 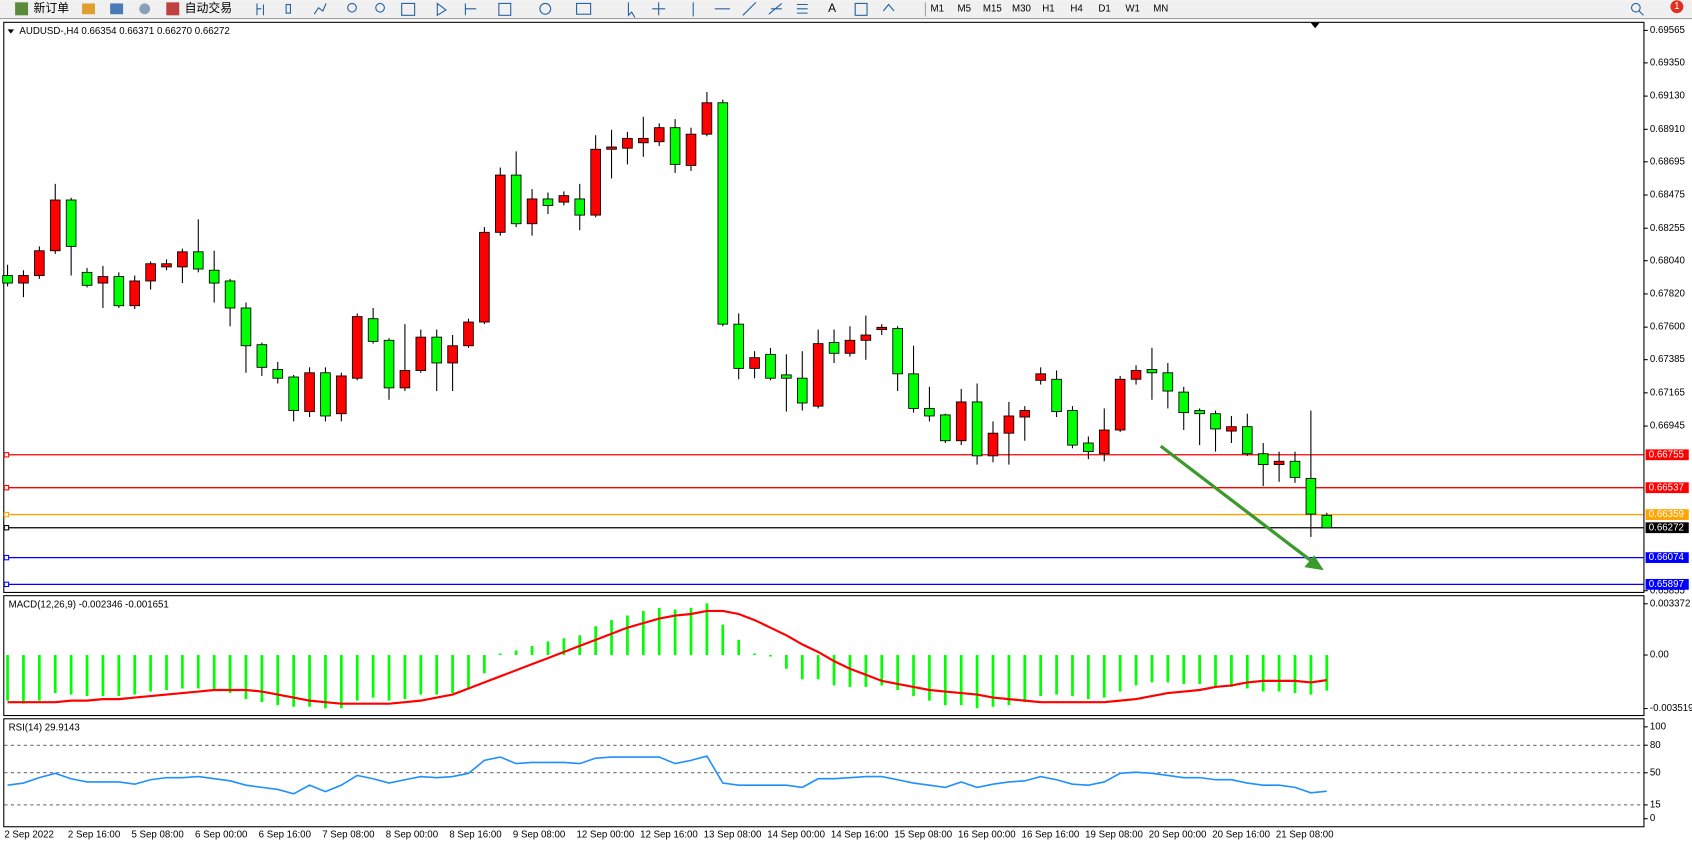 I want to click on periods-icon, so click(x=545, y=8).